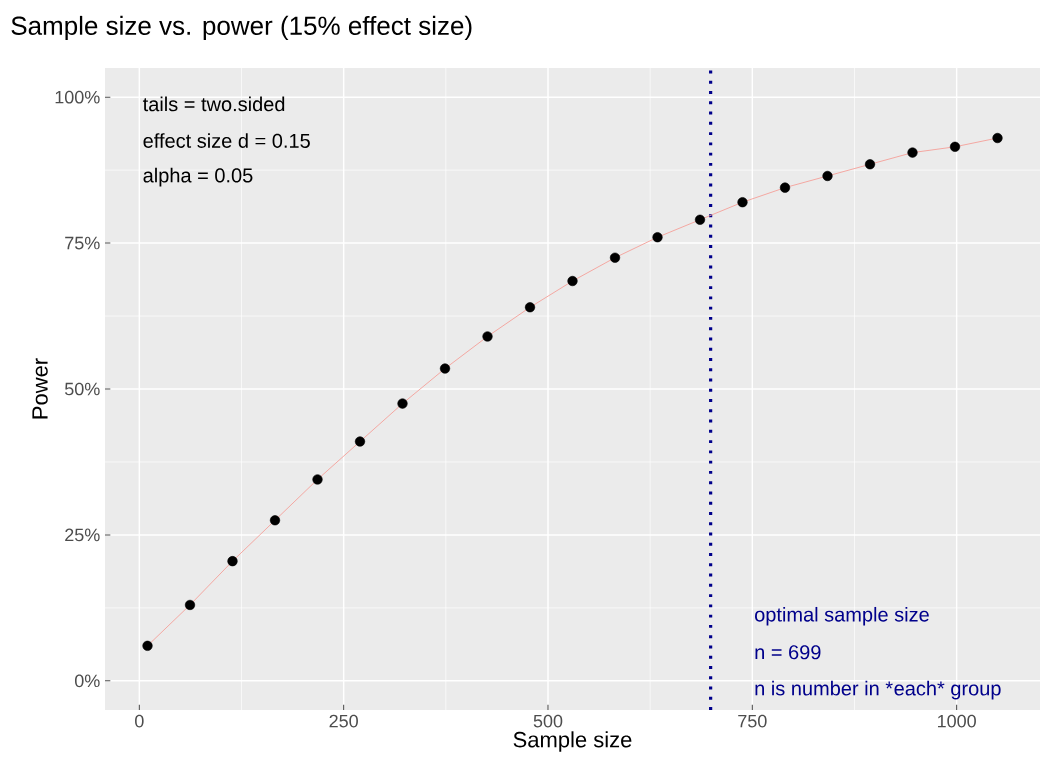 This screenshot has width=1053, height=782. I want to click on y-tick-label: 75%, so click(82, 243).